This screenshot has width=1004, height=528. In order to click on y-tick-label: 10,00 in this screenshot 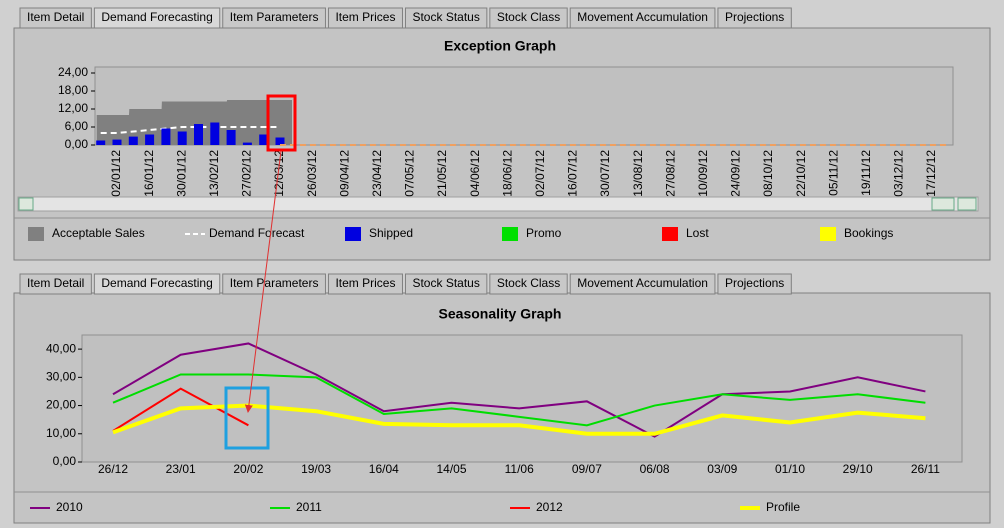, I will do `click(61, 433)`.